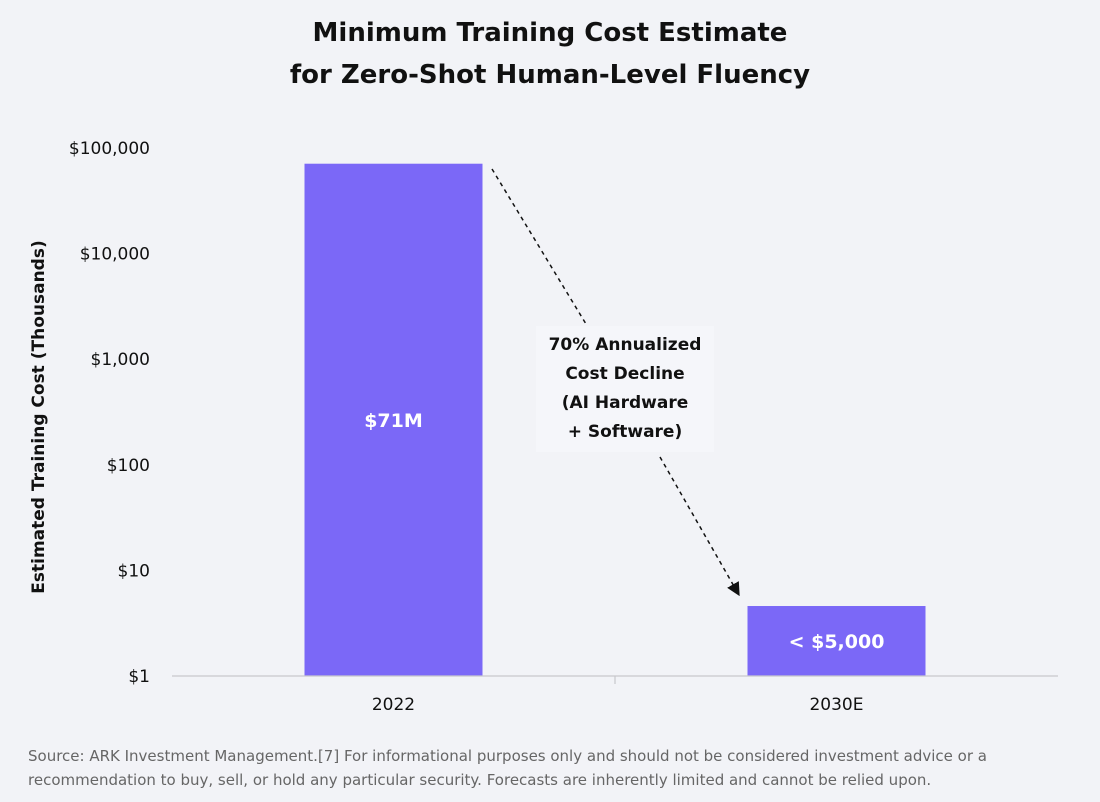  I want to click on annotation-line: 70% Annualized, so click(625, 345).